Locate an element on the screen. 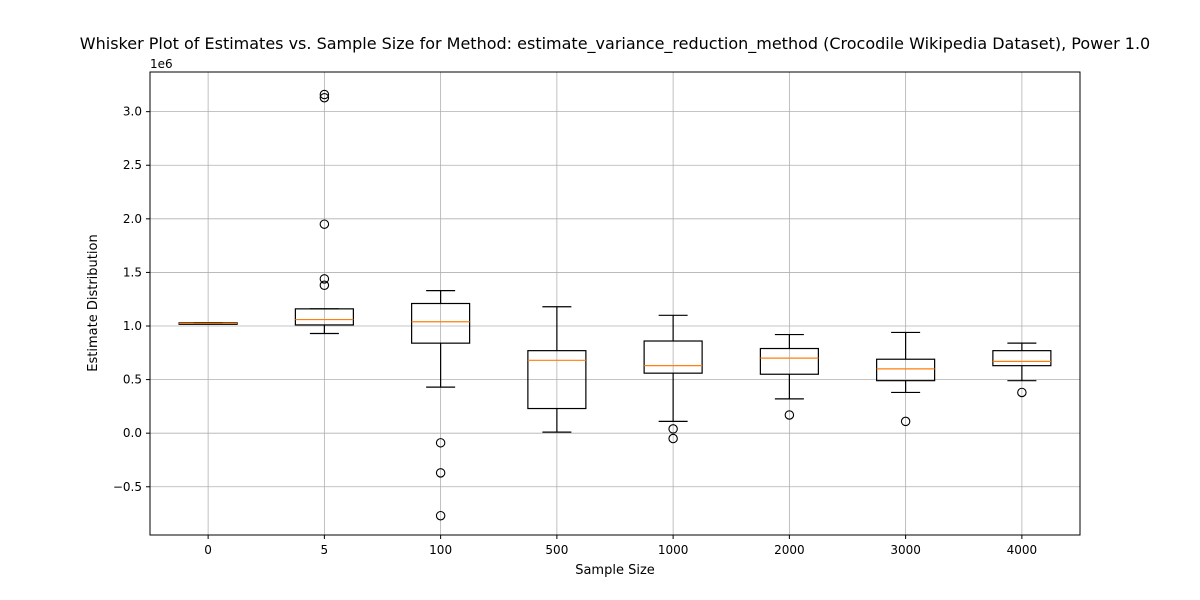  y-axis-label: Estimate Distribution is located at coordinates (93, 302).